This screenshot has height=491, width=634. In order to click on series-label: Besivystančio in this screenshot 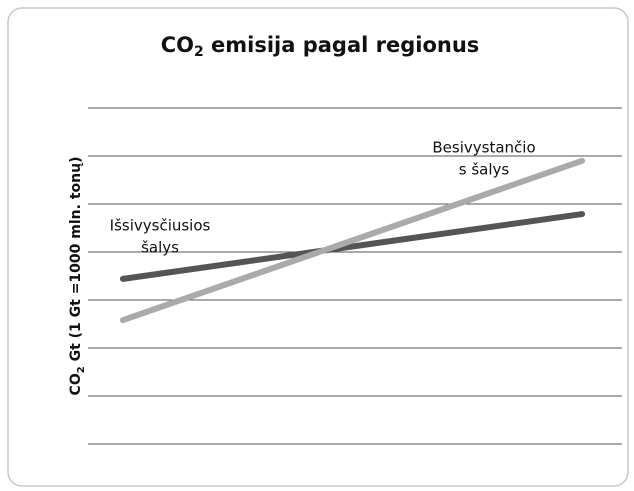, I will do `click(483, 148)`.